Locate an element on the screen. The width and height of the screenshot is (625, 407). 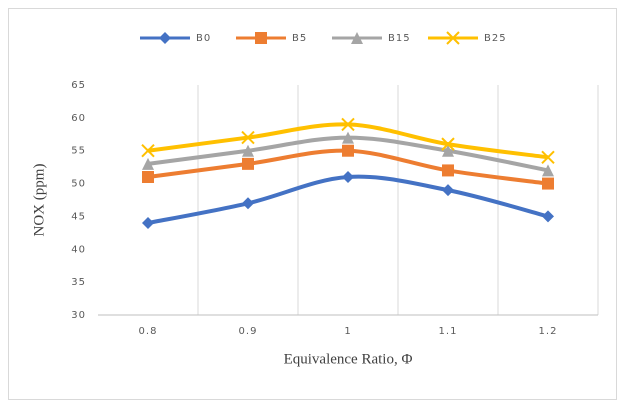
x-tick-label: 0.8 is located at coordinates (148, 331).